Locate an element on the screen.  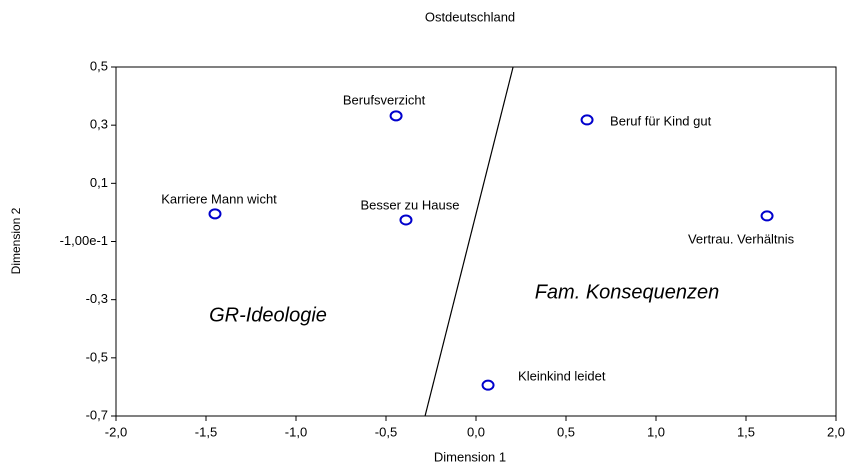
chart-title: Ostdeutschland is located at coordinates (470, 16).